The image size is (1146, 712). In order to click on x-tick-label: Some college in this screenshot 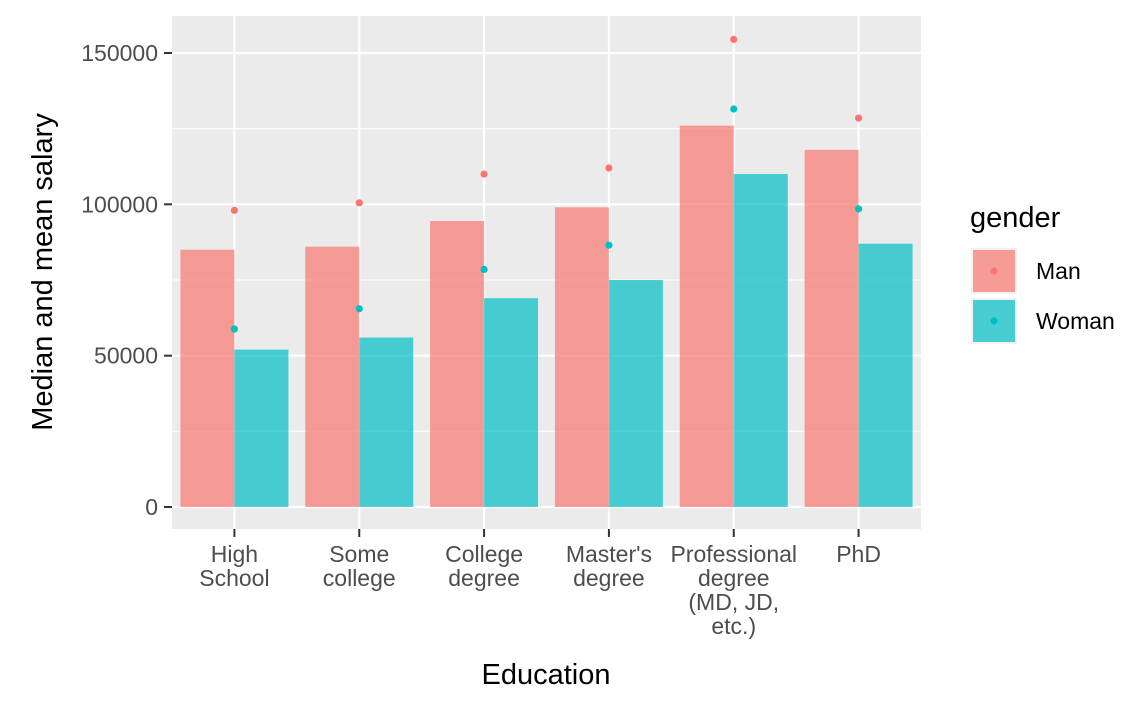, I will do `click(359, 566)`.